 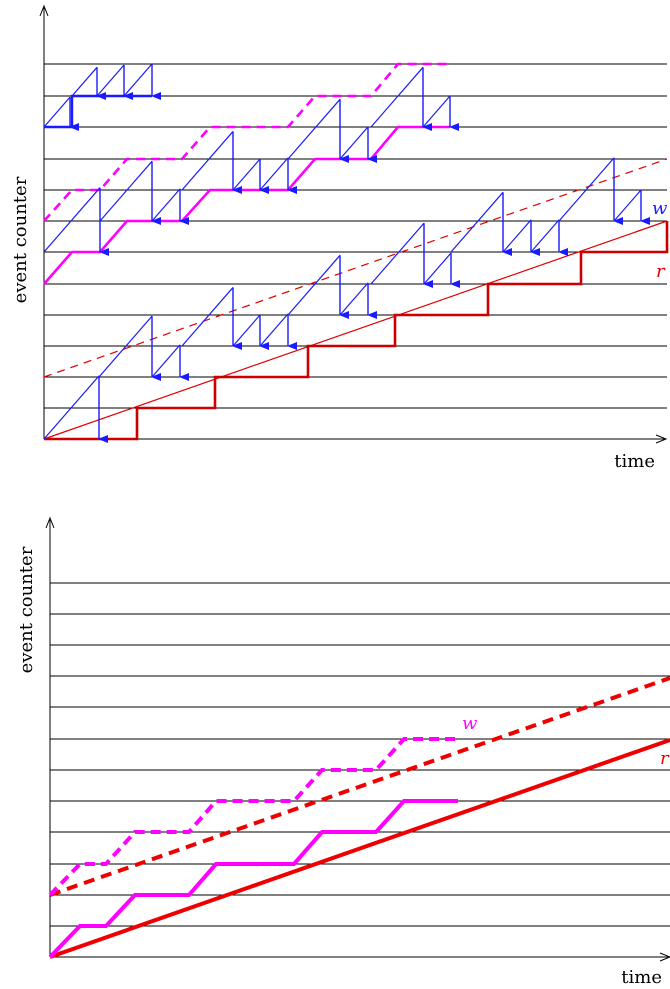 What do you see at coordinates (246, 205) in the screenshot?
I see `top-w-magenta-solid` at bounding box center [246, 205].